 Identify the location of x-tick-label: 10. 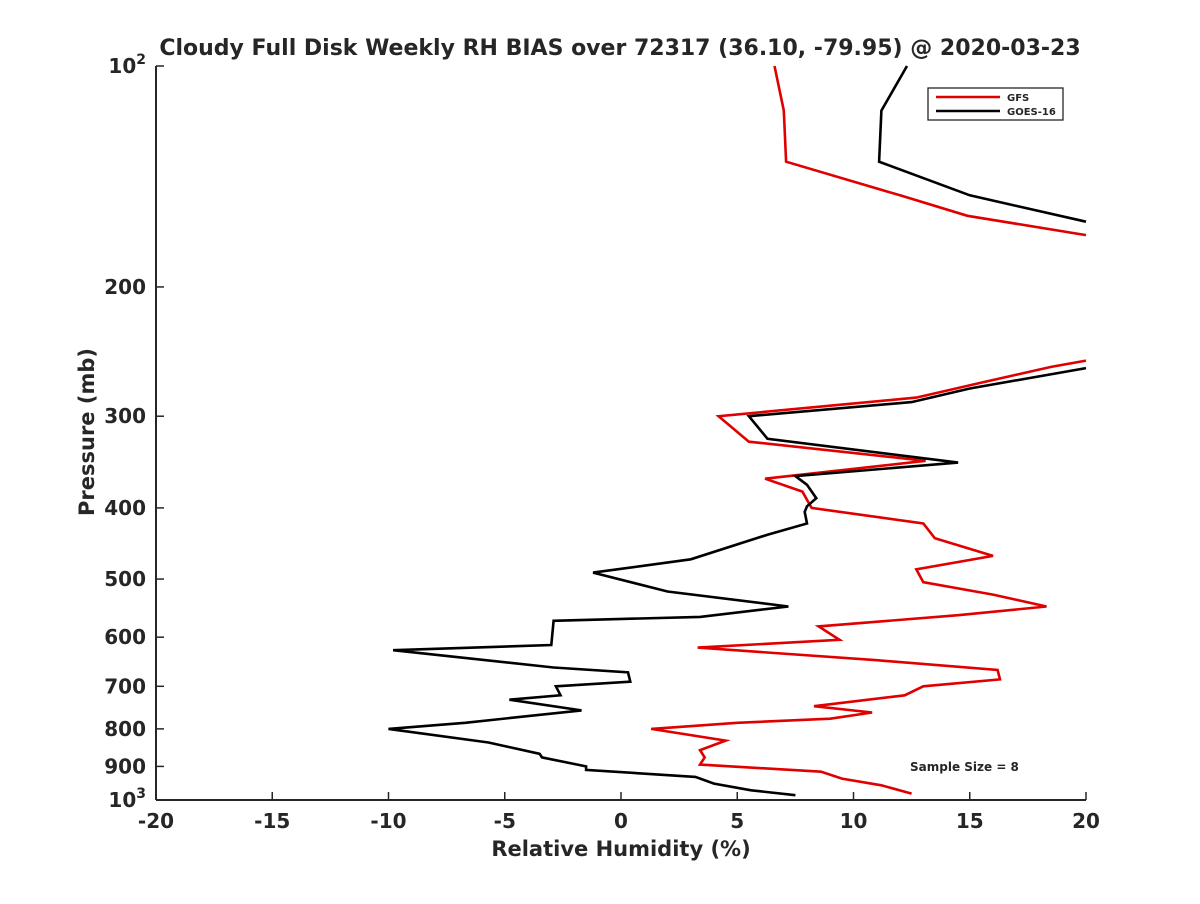
(854, 821).